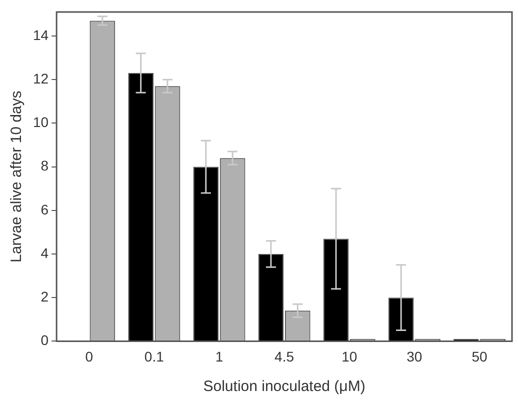 Image resolution: width=518 pixels, height=406 pixels. I want to click on x-tick-label: 10, so click(350, 356).